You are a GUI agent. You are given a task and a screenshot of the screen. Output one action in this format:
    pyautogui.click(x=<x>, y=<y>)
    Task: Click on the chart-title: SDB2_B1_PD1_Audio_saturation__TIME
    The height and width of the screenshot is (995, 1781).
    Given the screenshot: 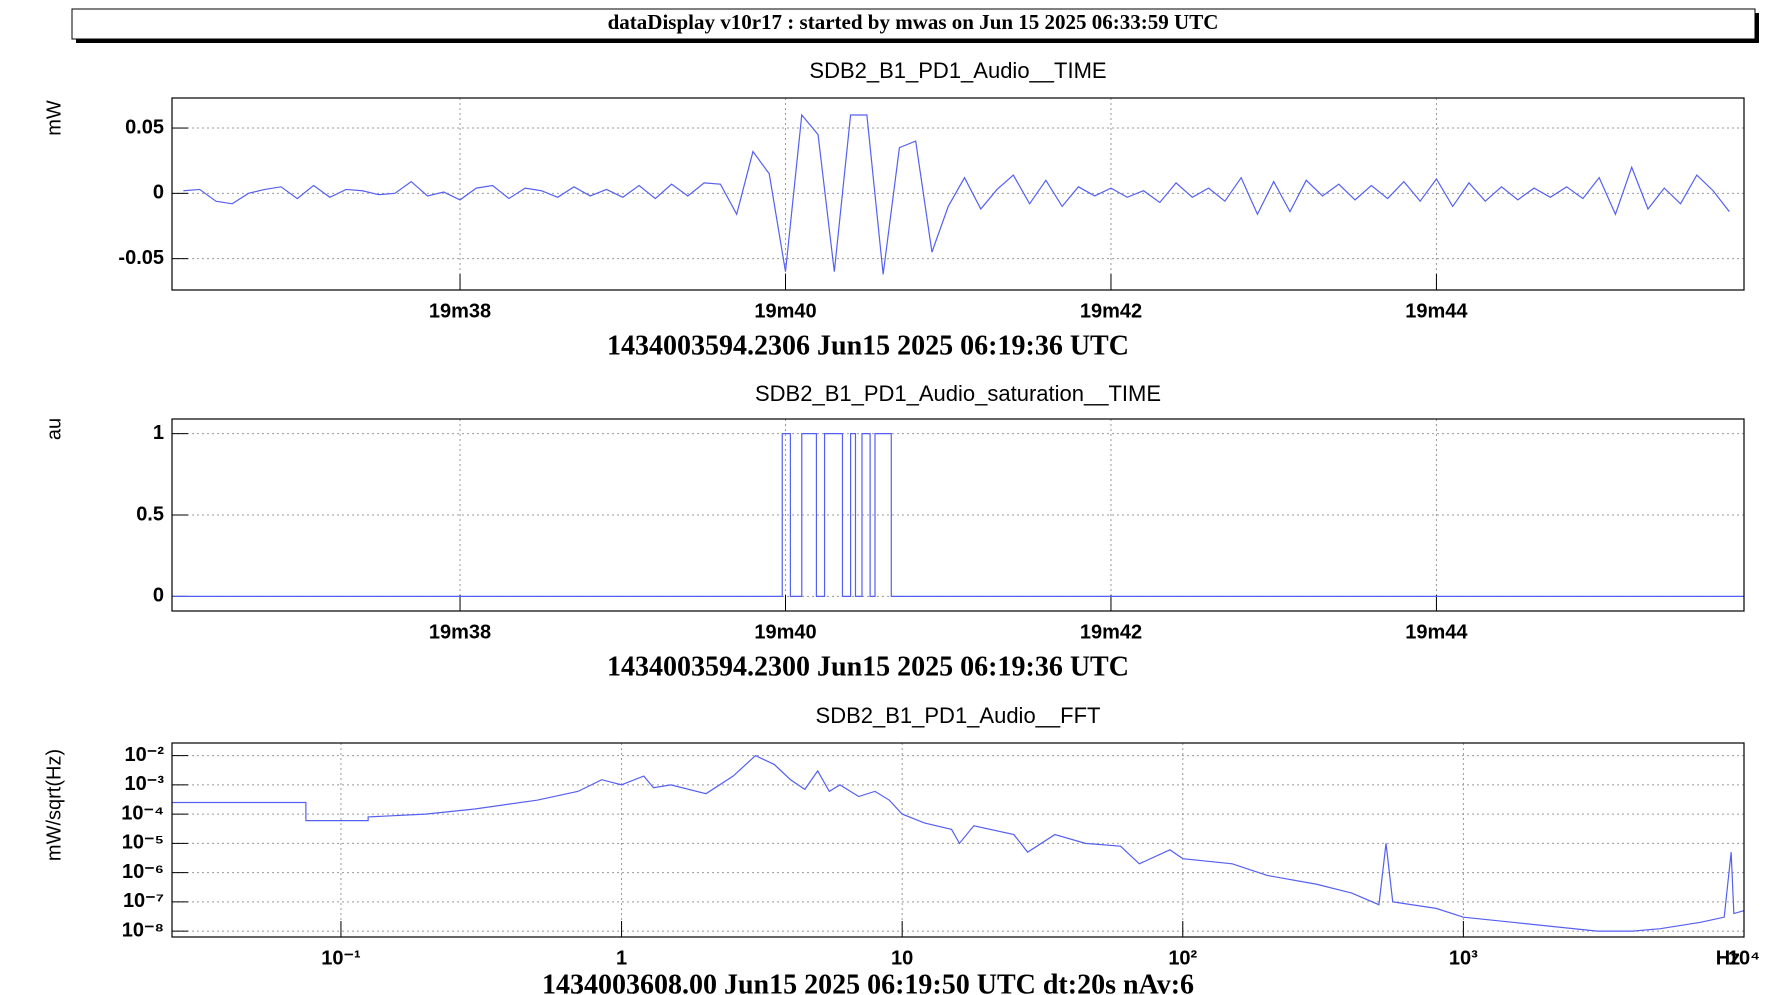 What is the action you would take?
    pyautogui.click(x=958, y=393)
    